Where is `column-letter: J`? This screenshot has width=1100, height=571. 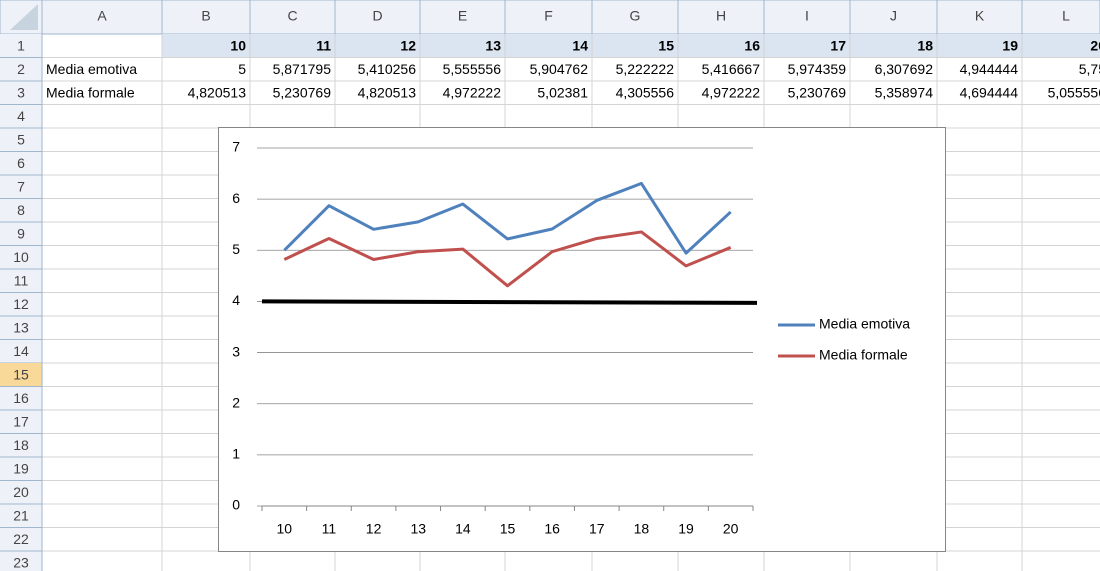
column-letter: J is located at coordinates (893, 16).